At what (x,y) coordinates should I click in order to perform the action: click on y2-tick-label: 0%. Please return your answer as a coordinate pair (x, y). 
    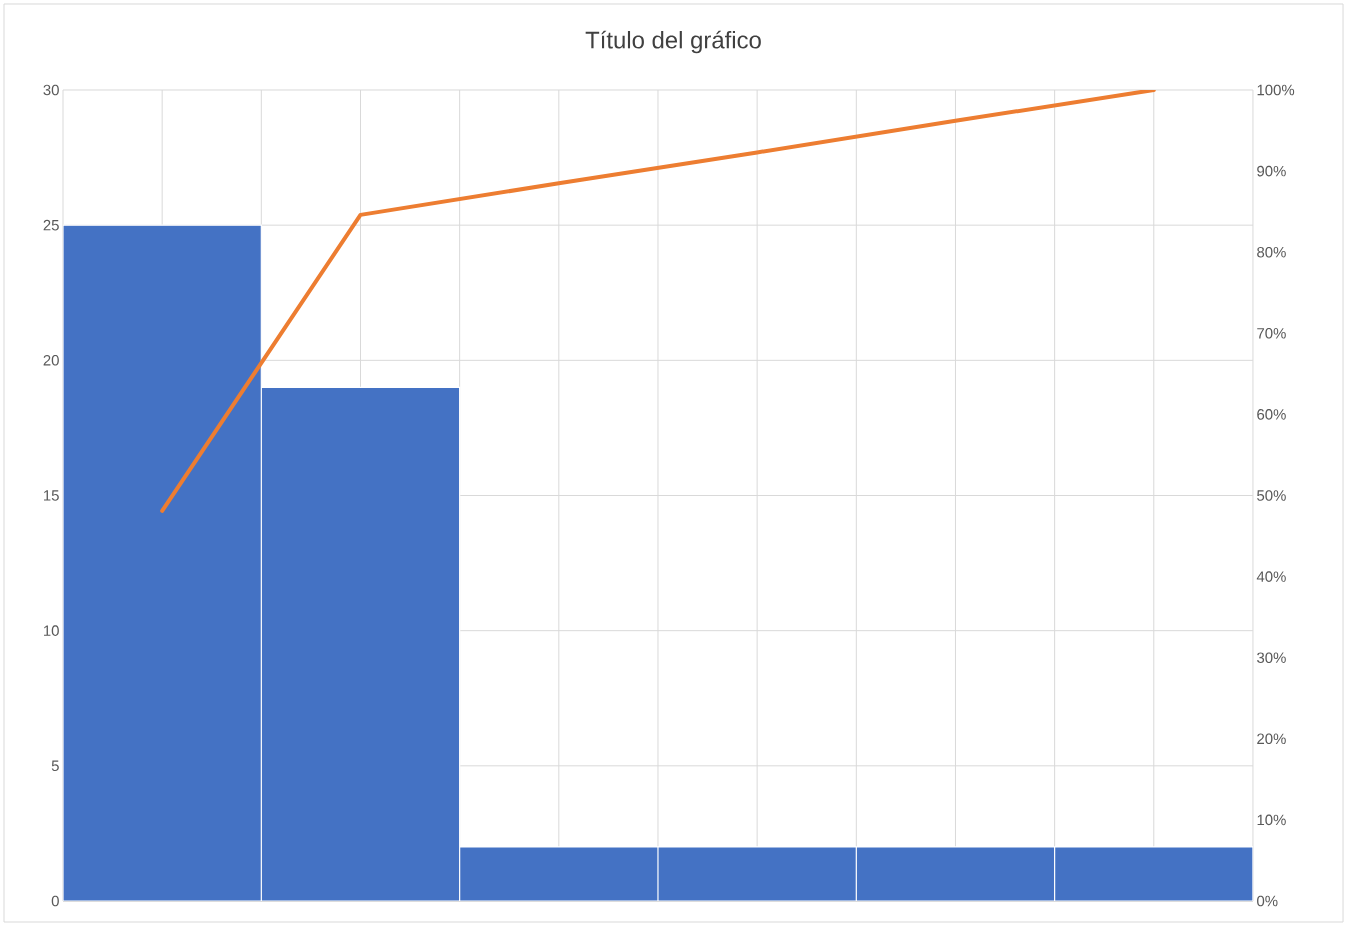
    Looking at the image, I should click on (1267, 901).